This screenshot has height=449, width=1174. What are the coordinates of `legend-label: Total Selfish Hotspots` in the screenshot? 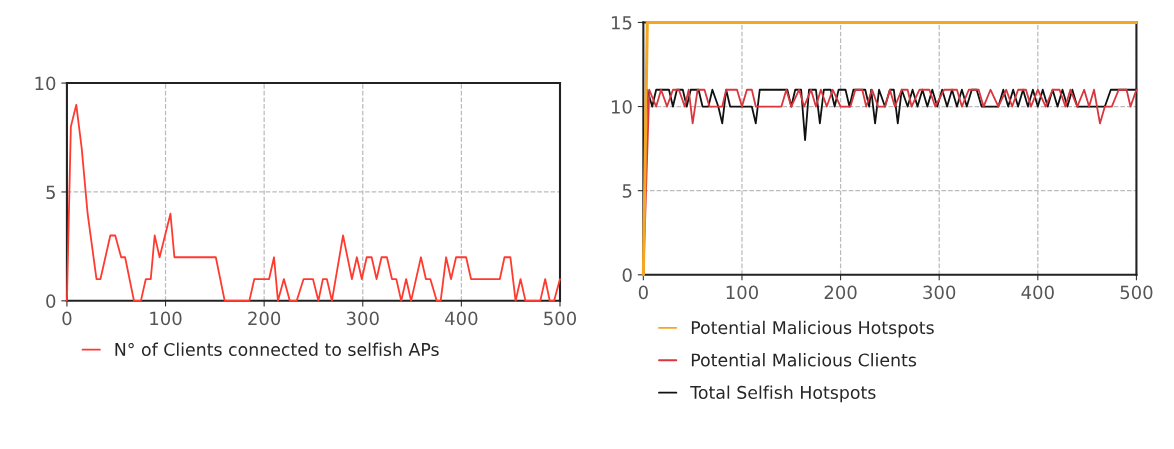 It's located at (783, 394).